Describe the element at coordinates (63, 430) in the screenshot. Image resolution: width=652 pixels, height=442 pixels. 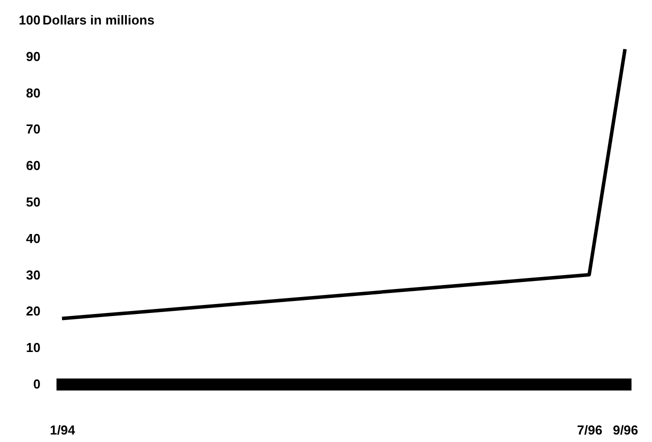
I see `x-tick-label: 1/94` at that location.